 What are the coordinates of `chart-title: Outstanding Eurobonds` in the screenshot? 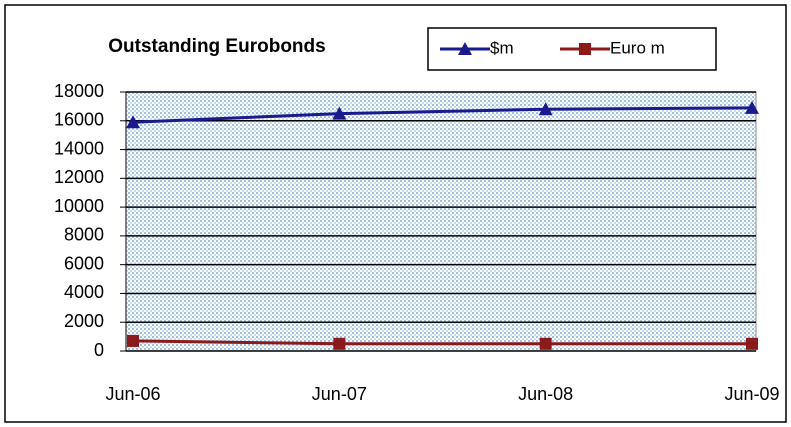 It's located at (216, 46).